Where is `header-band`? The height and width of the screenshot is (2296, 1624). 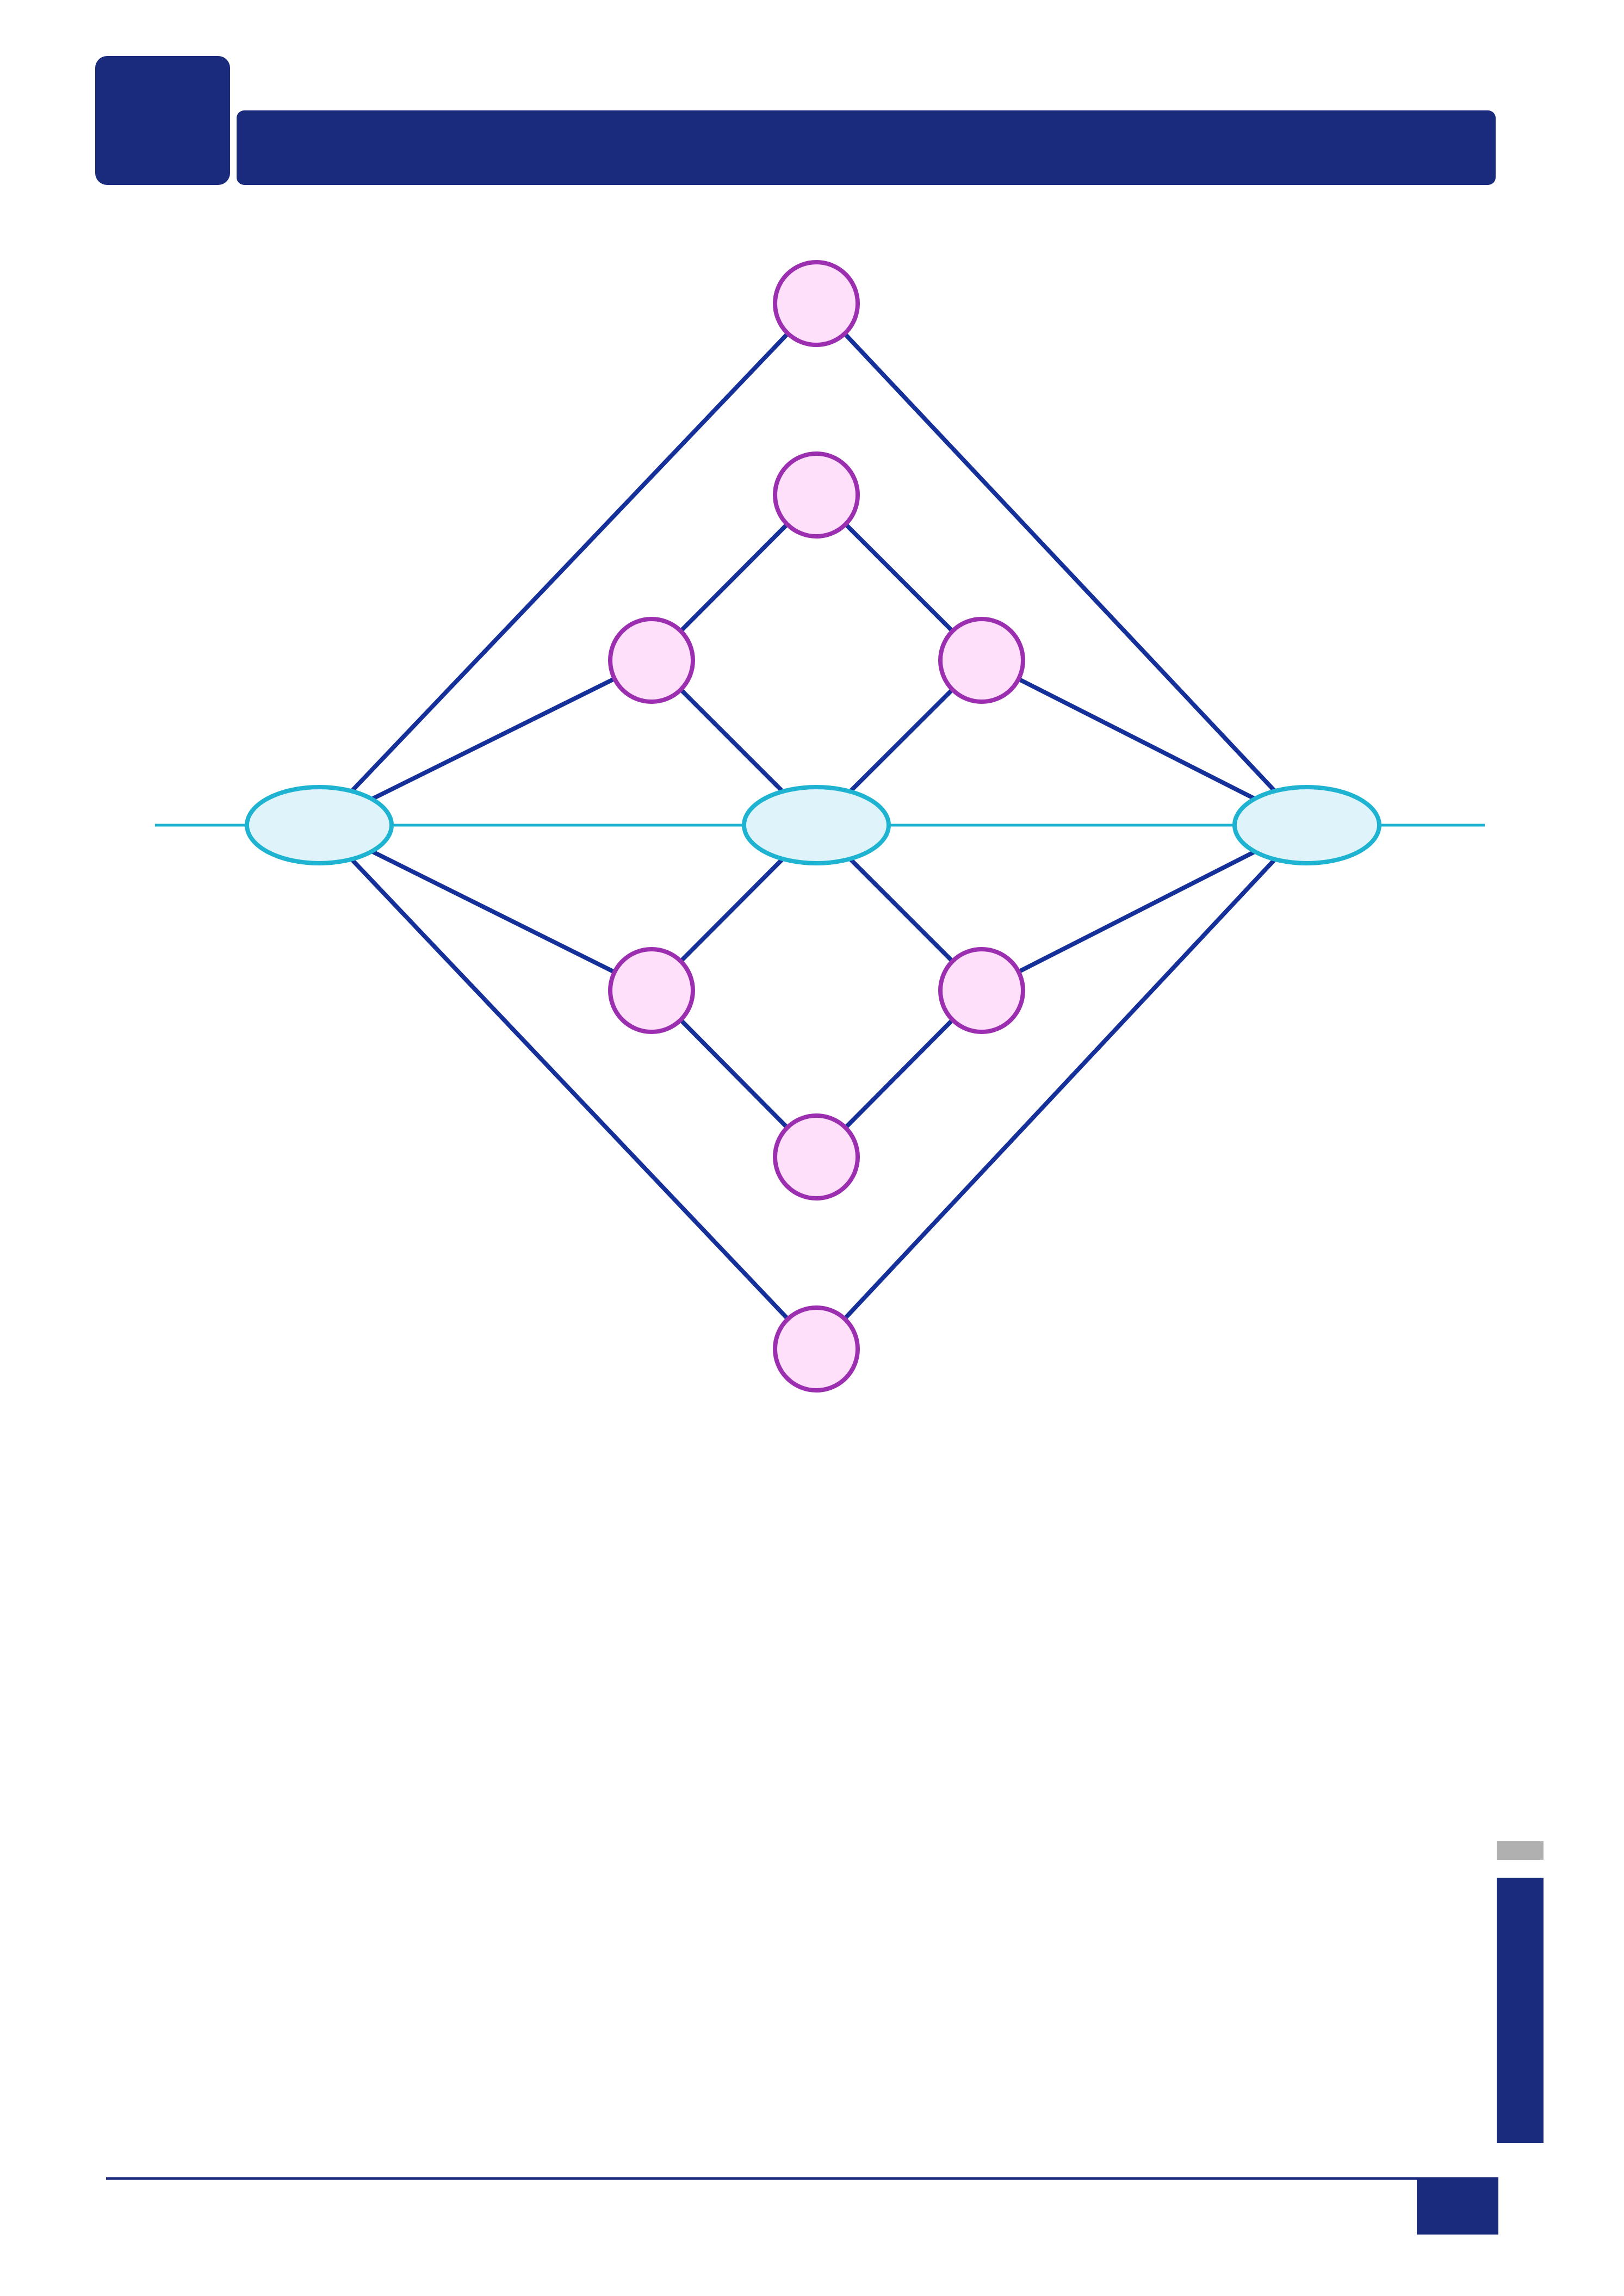 header-band is located at coordinates (795, 122).